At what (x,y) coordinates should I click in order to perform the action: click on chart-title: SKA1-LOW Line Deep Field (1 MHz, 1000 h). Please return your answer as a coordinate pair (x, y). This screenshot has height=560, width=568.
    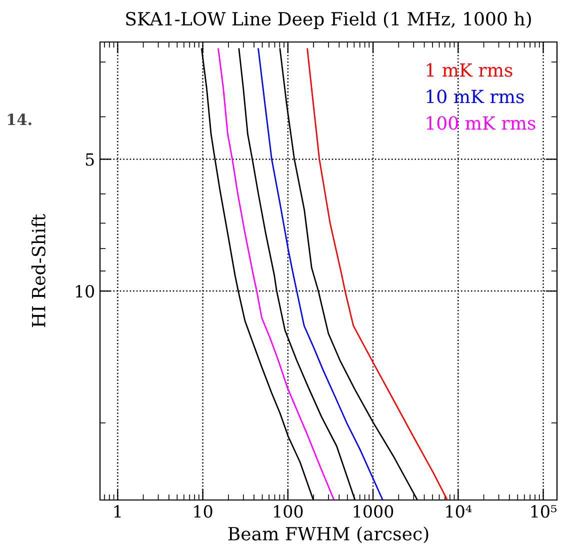
    Looking at the image, I should click on (328, 21).